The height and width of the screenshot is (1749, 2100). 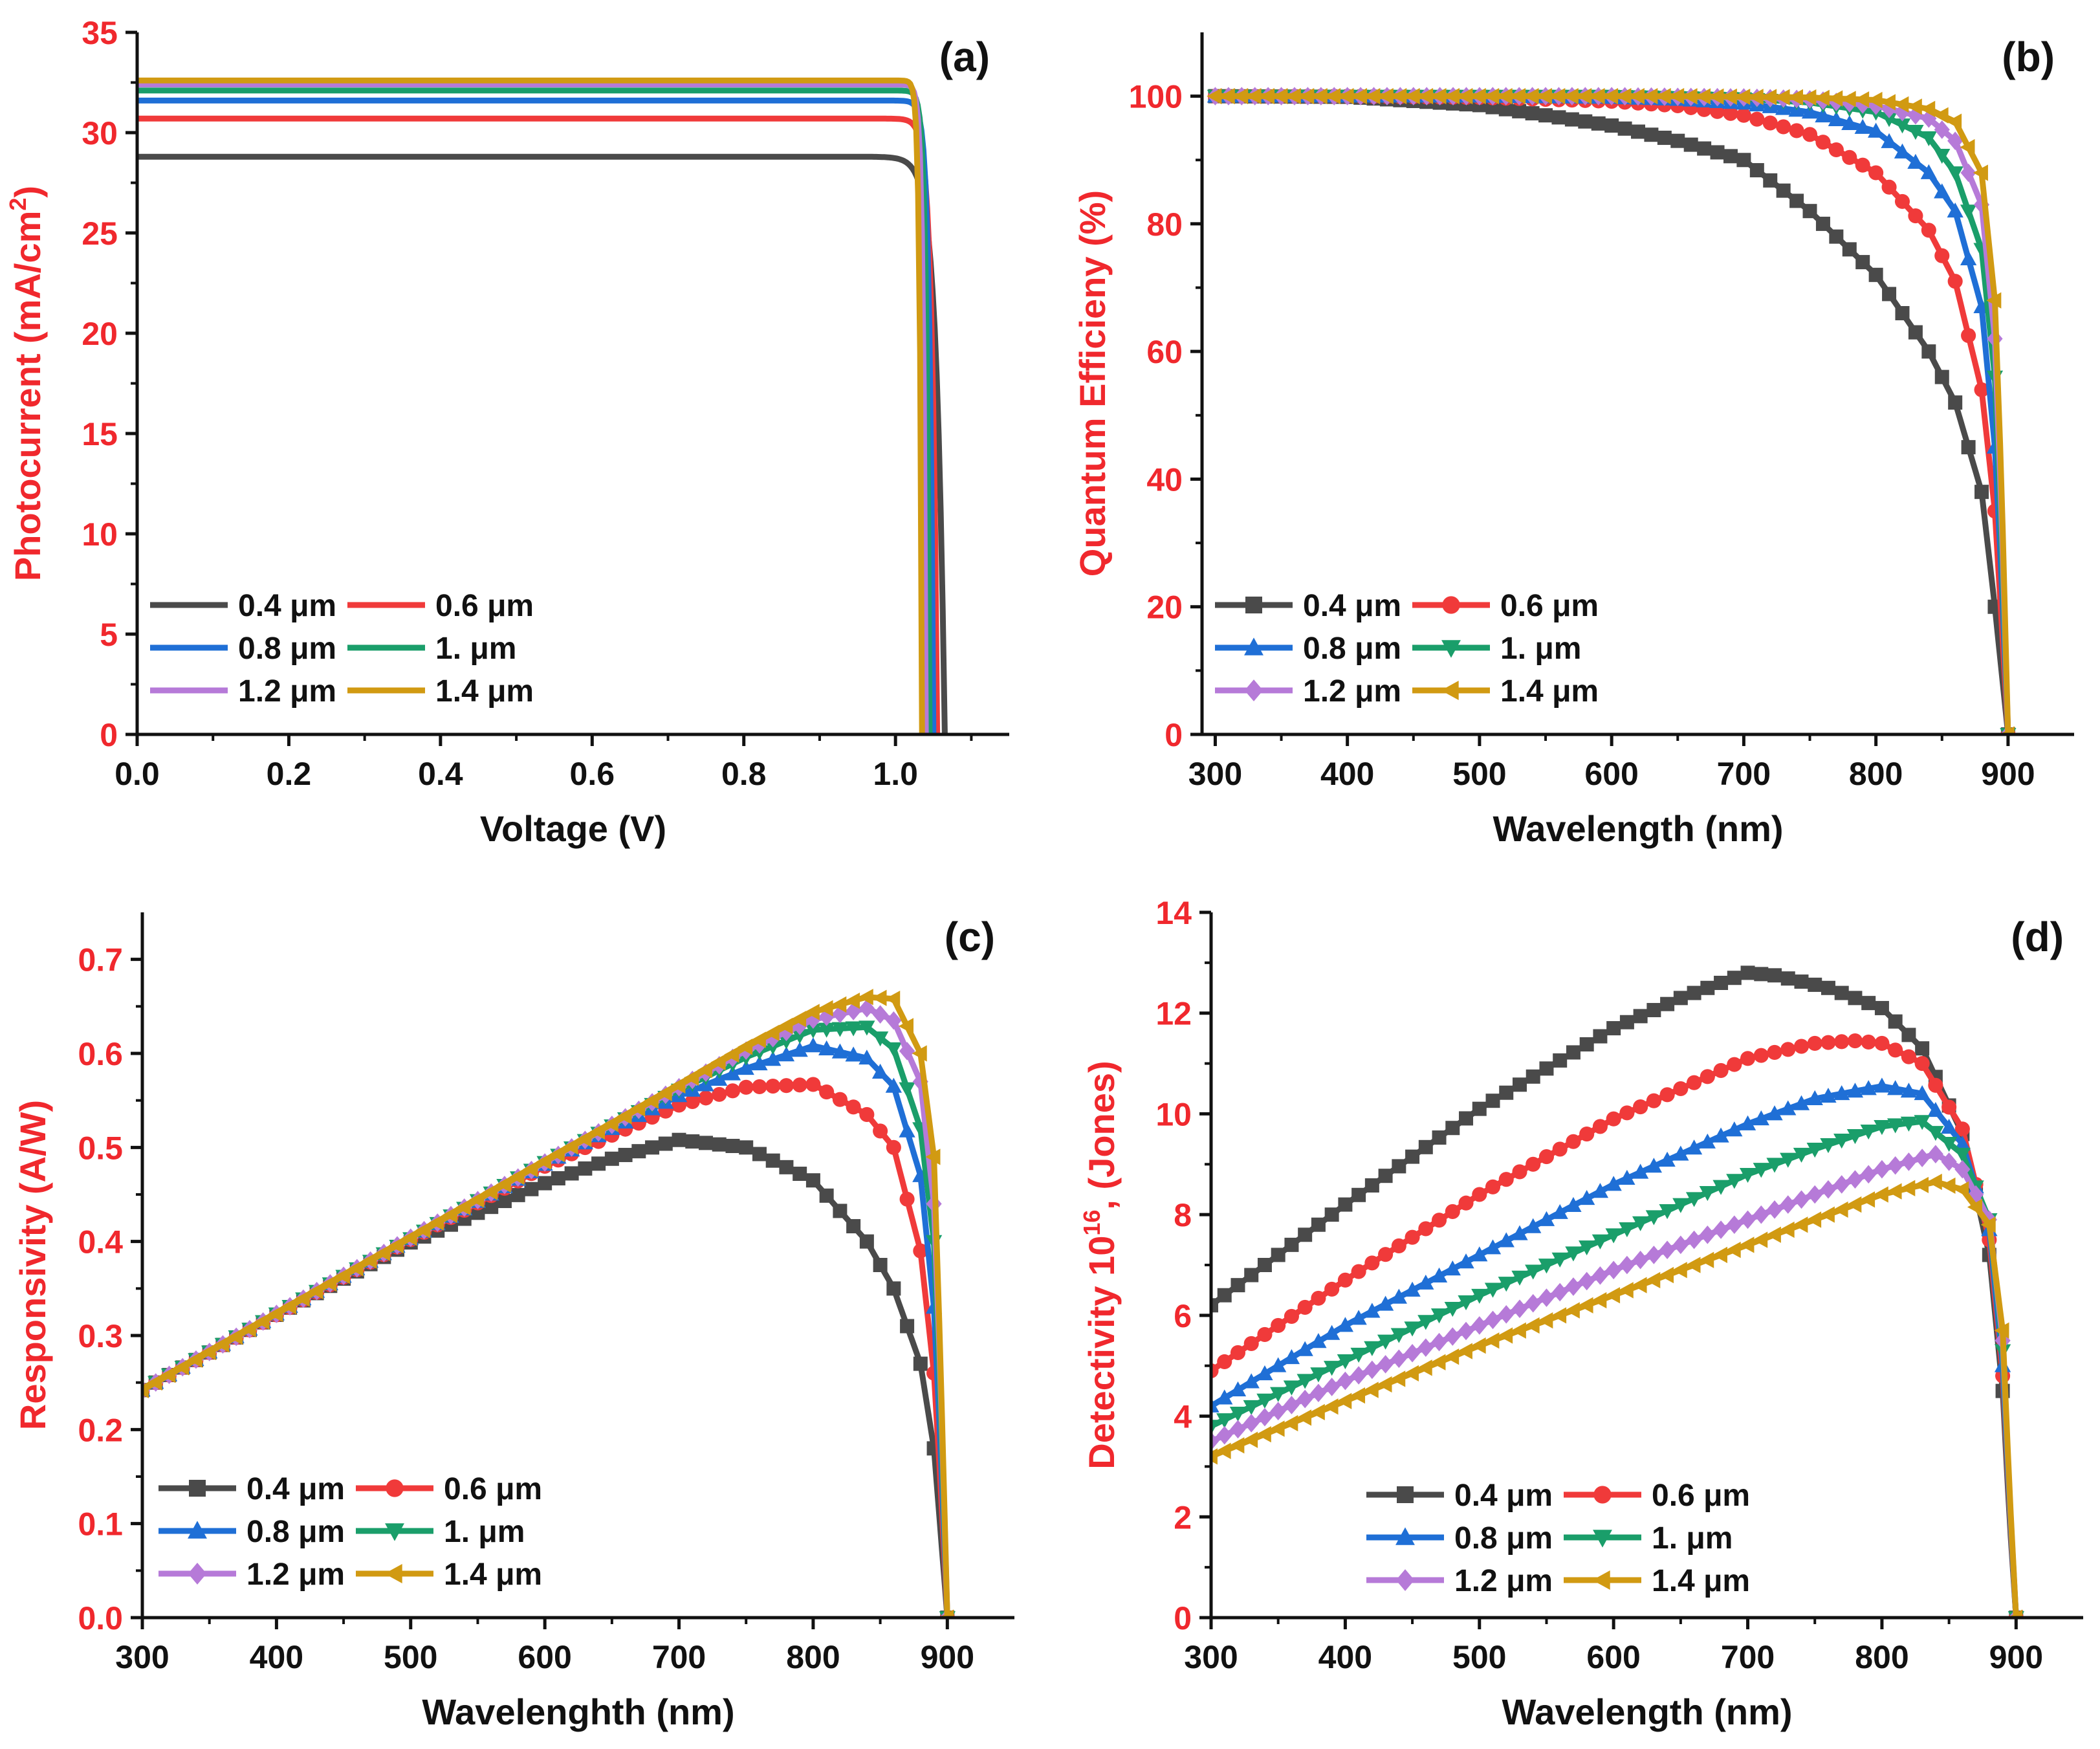 What do you see at coordinates (2037, 937) in the screenshot?
I see `panel-label: (d)` at bounding box center [2037, 937].